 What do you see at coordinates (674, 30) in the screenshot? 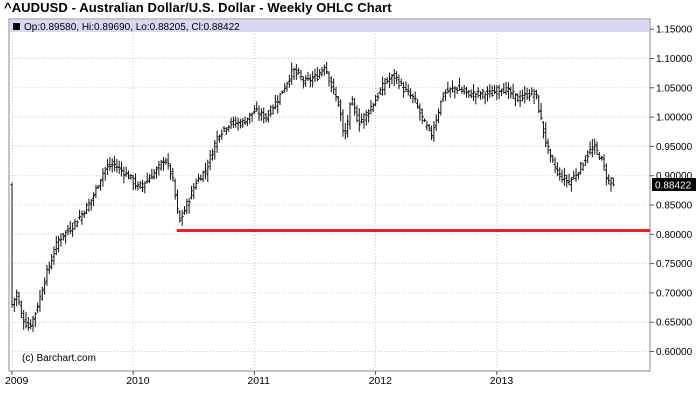
I see `y-tick-label: 1.15000` at bounding box center [674, 30].